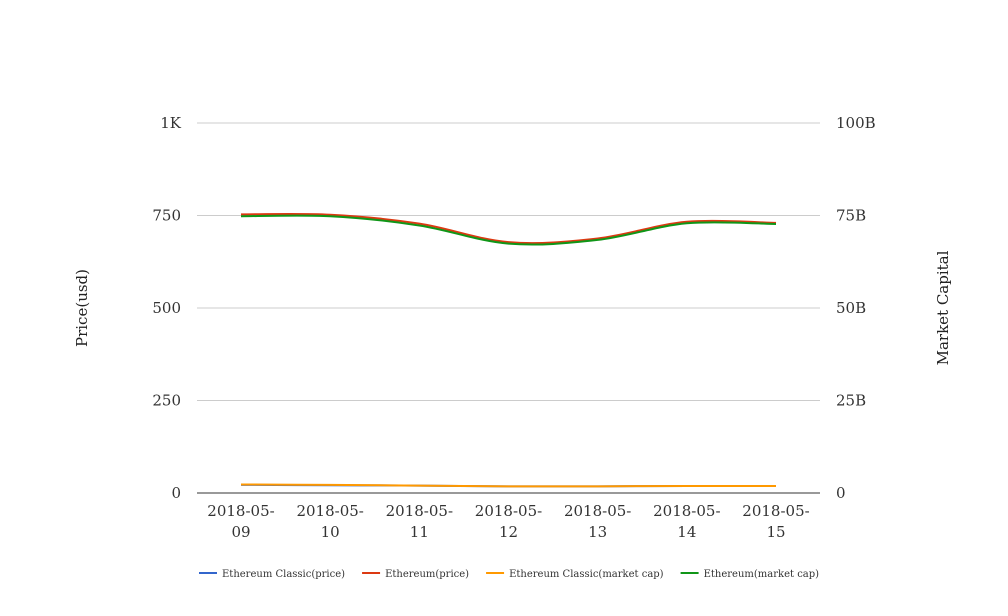 The width and height of the screenshot is (1008, 616). Describe the element at coordinates (283, 574) in the screenshot. I see `legend-label: Ethereum Classic(price)` at that location.